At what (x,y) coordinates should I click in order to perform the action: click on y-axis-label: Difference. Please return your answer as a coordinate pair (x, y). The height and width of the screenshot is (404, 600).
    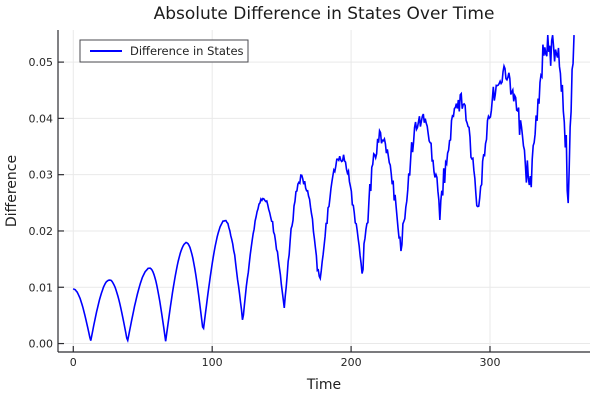
    Looking at the image, I should click on (12, 191).